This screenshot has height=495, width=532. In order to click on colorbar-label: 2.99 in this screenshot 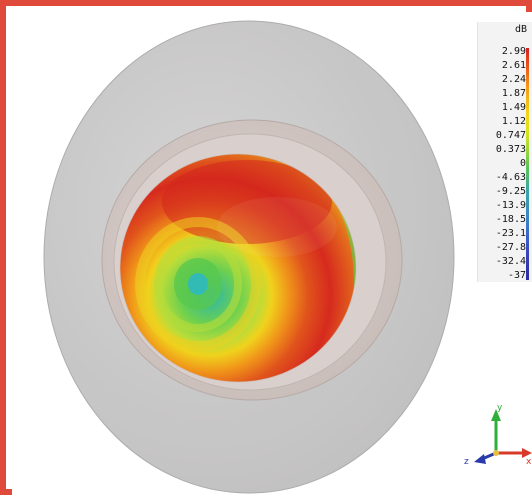, I will do `click(513, 51)`.